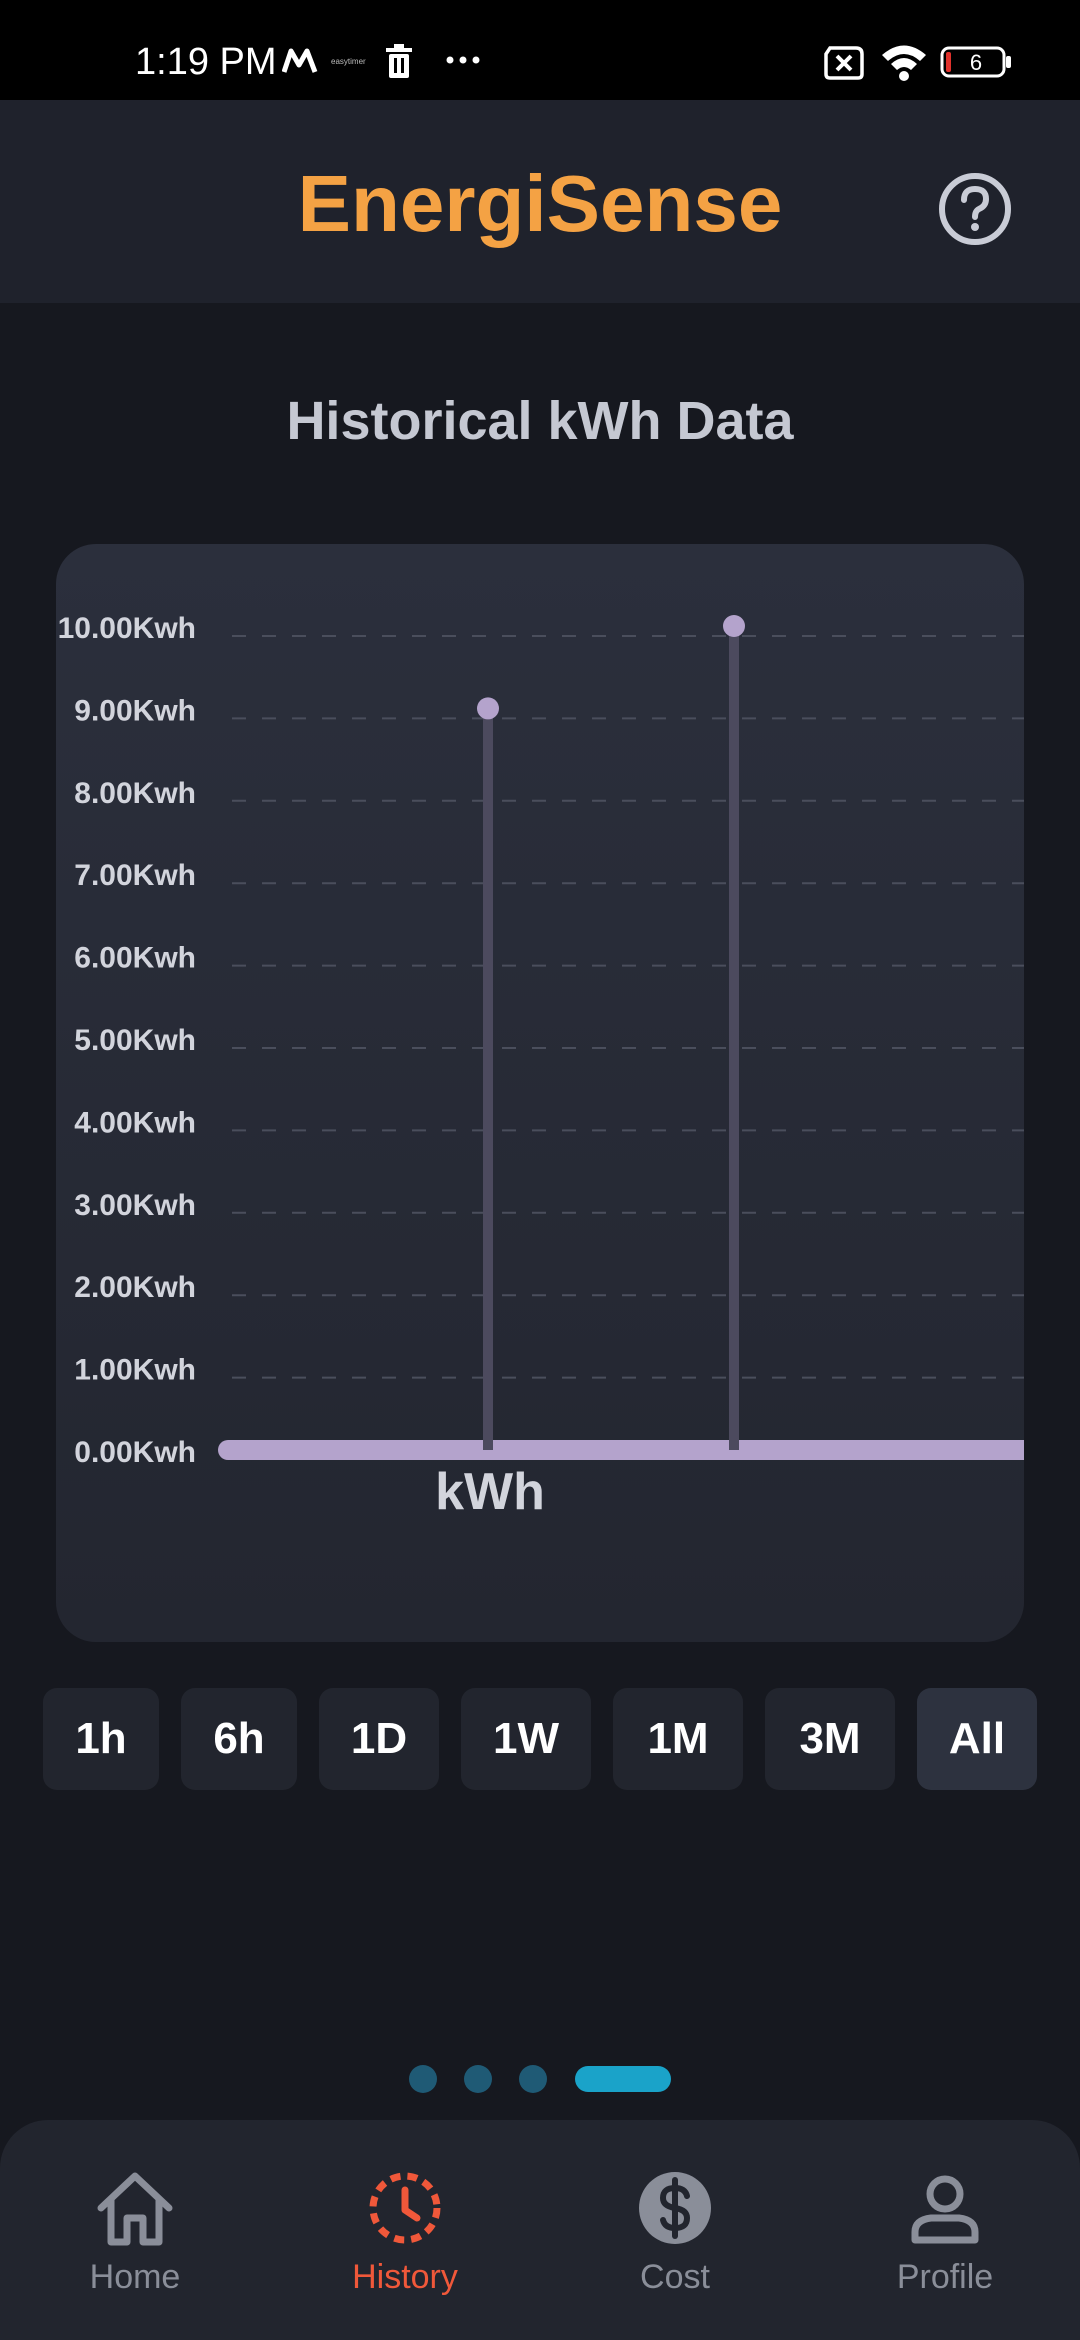 The image size is (1080, 2340). Describe the element at coordinates (675, 2208) in the screenshot. I see `dollar-icon` at that location.